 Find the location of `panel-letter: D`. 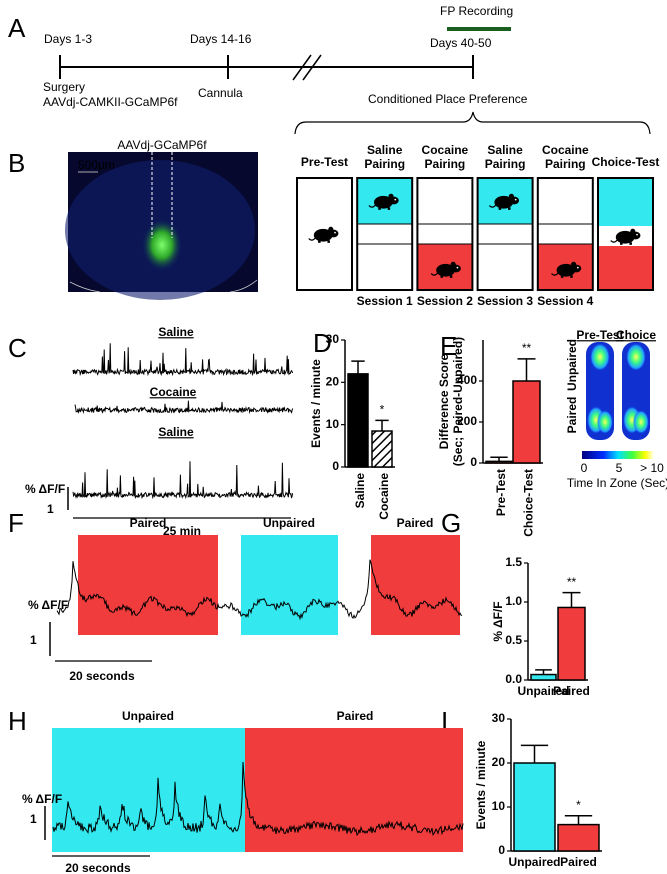

panel-letter: D is located at coordinates (322, 343).